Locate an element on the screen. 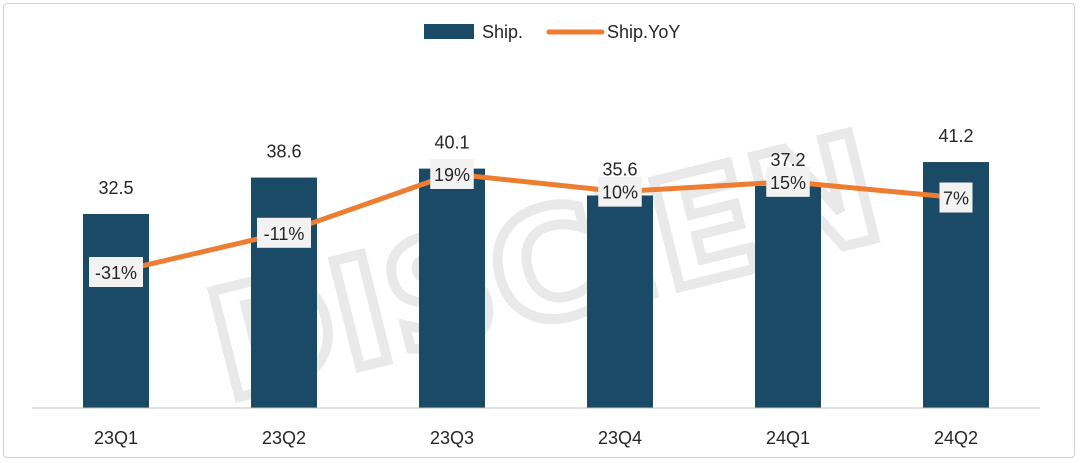  yoy-label-text: -11% is located at coordinates (284, 234).